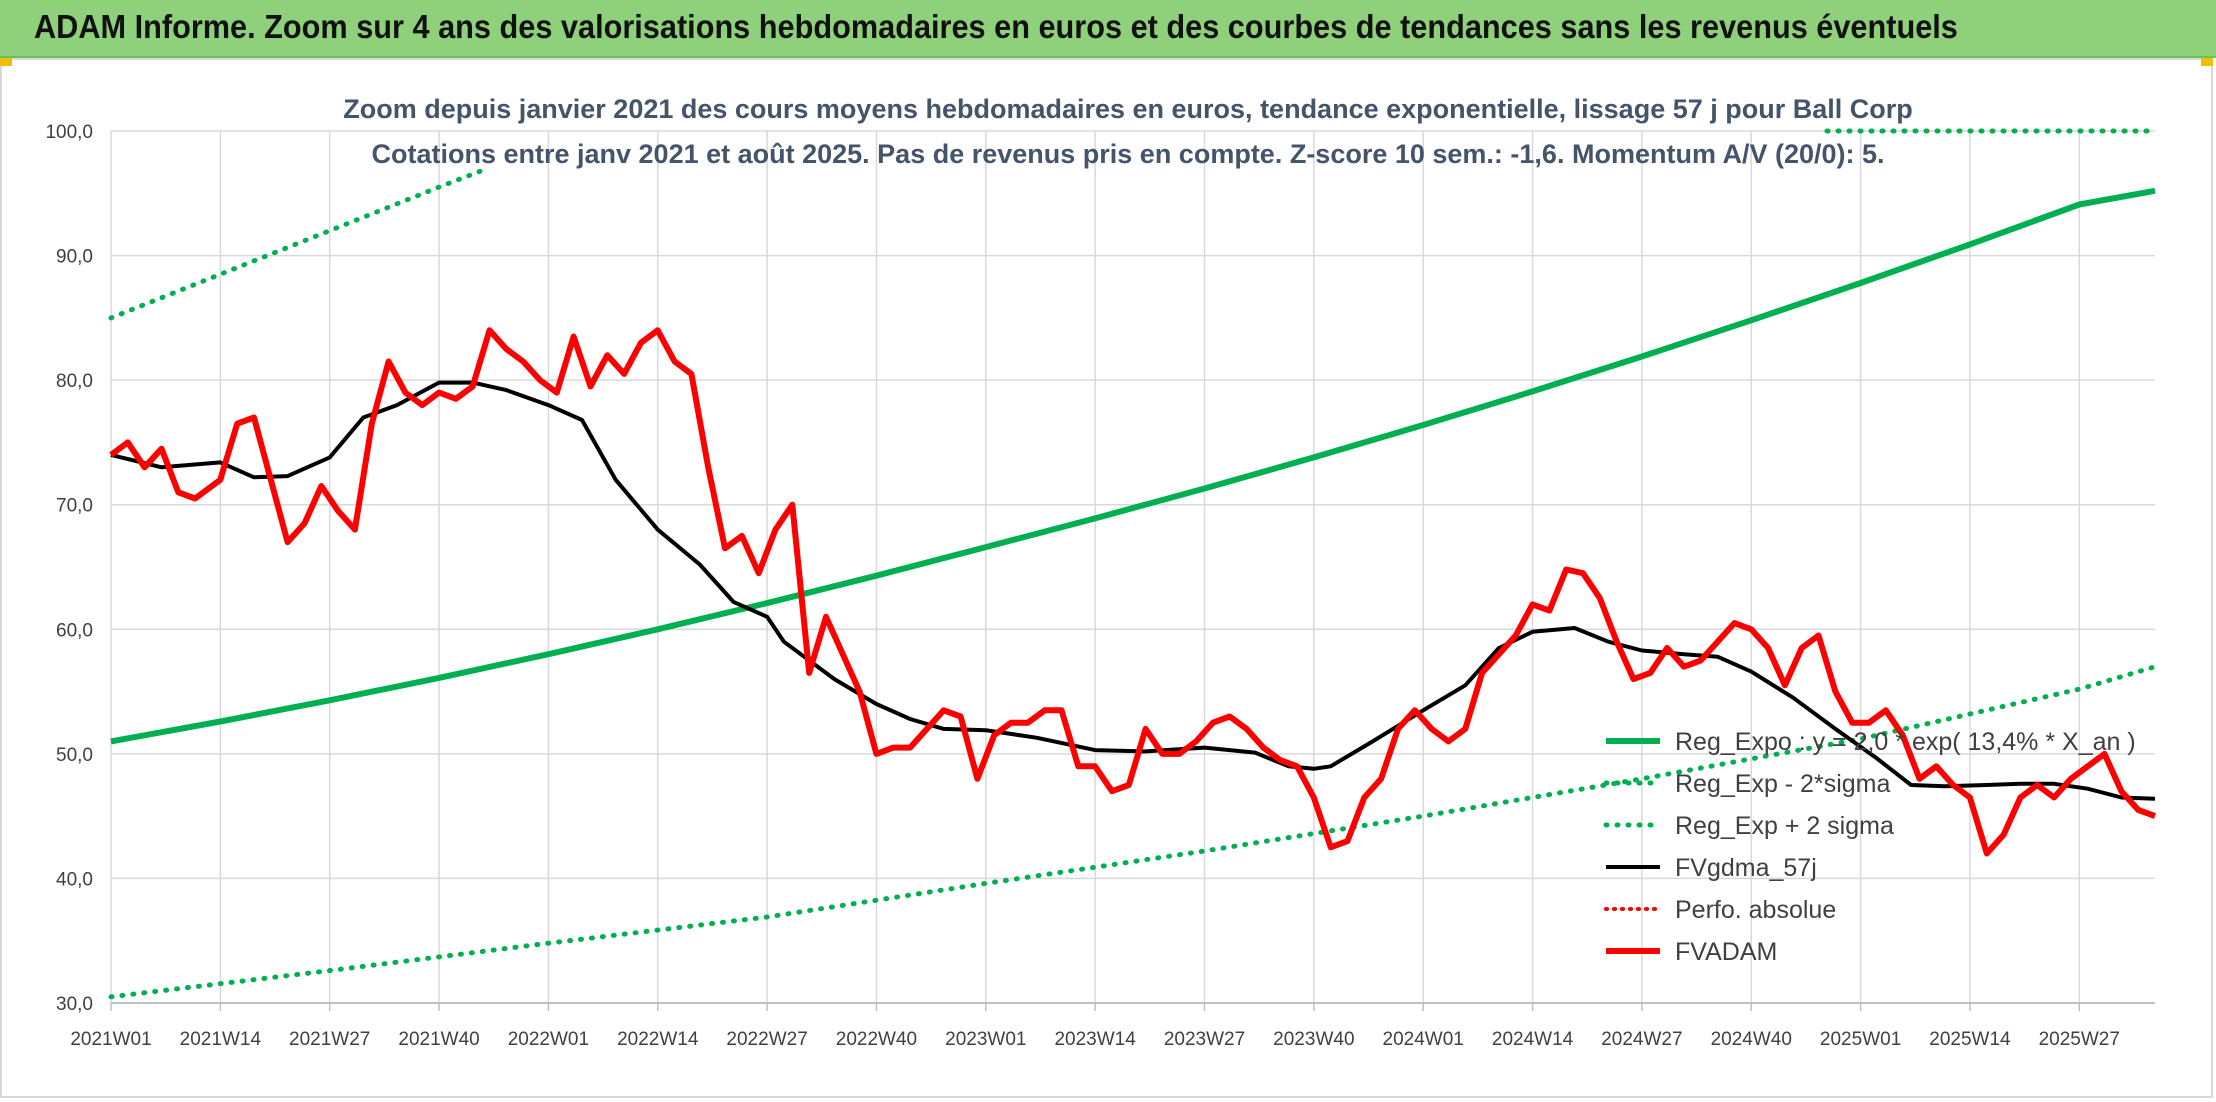 The image size is (2216, 1102). What do you see at coordinates (2207, 62) in the screenshot?
I see `corner-marker-right` at bounding box center [2207, 62].